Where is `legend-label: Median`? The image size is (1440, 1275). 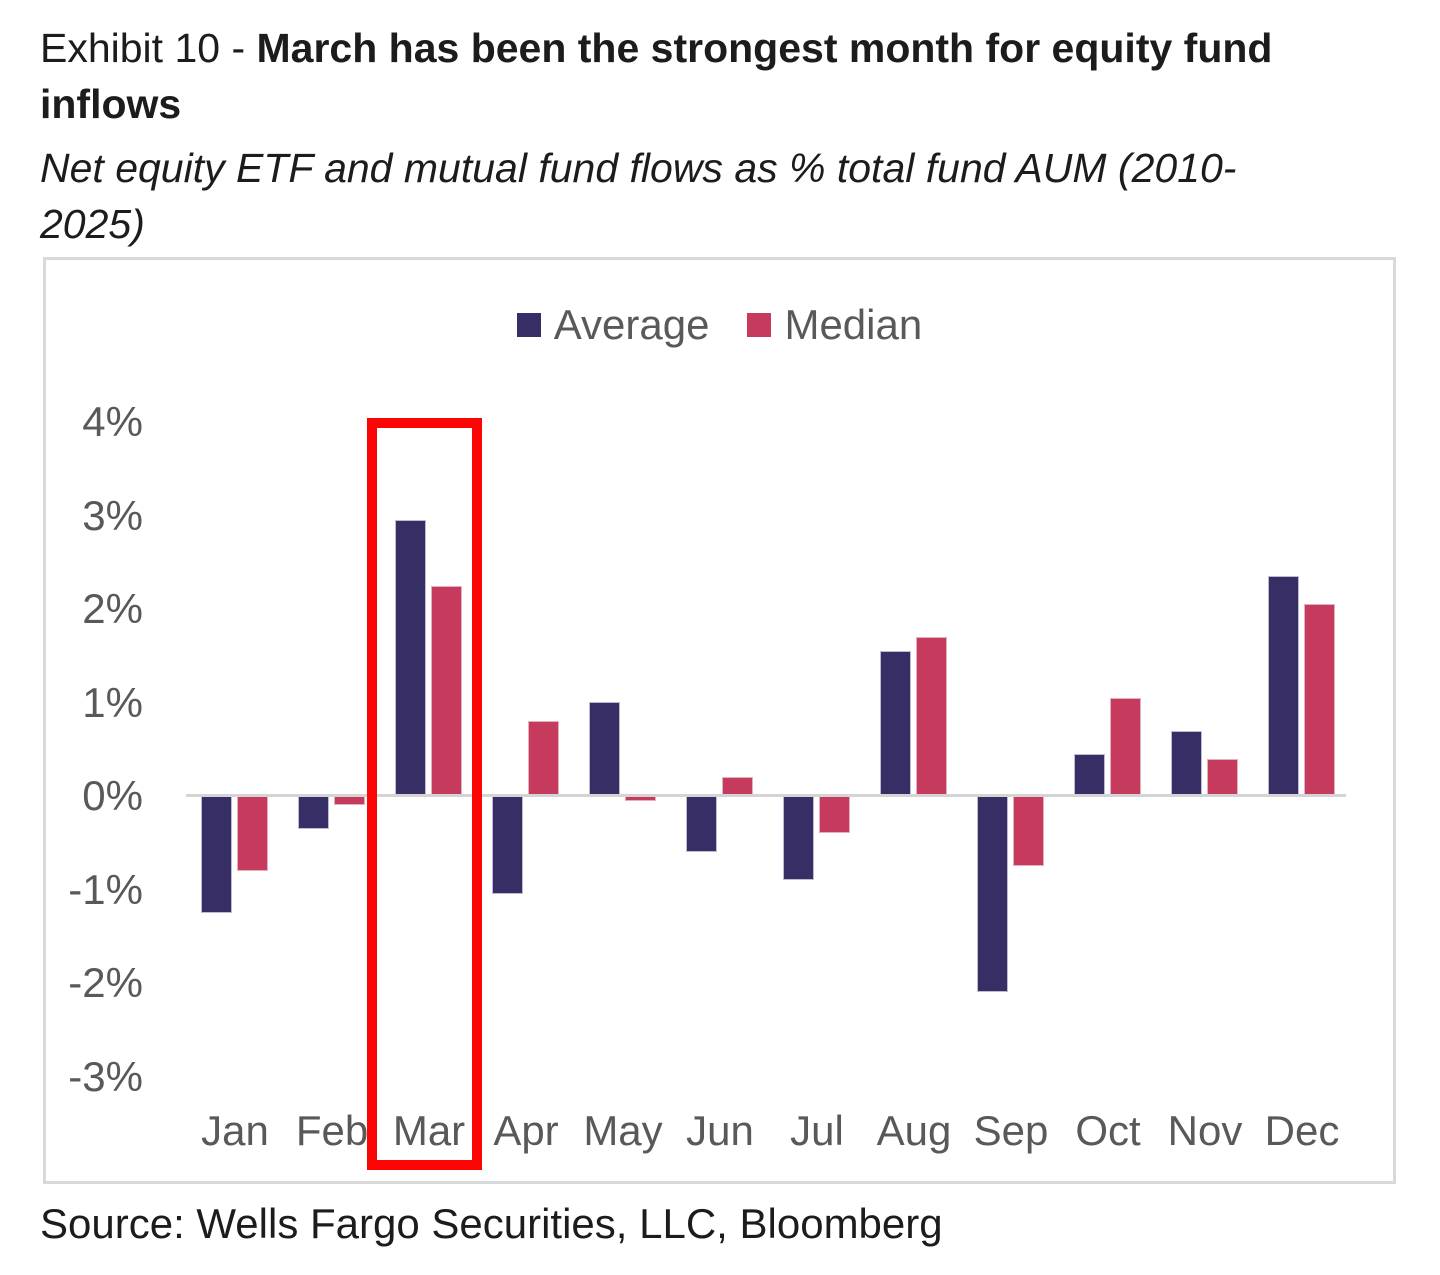 legend-label: Median is located at coordinates (853, 324).